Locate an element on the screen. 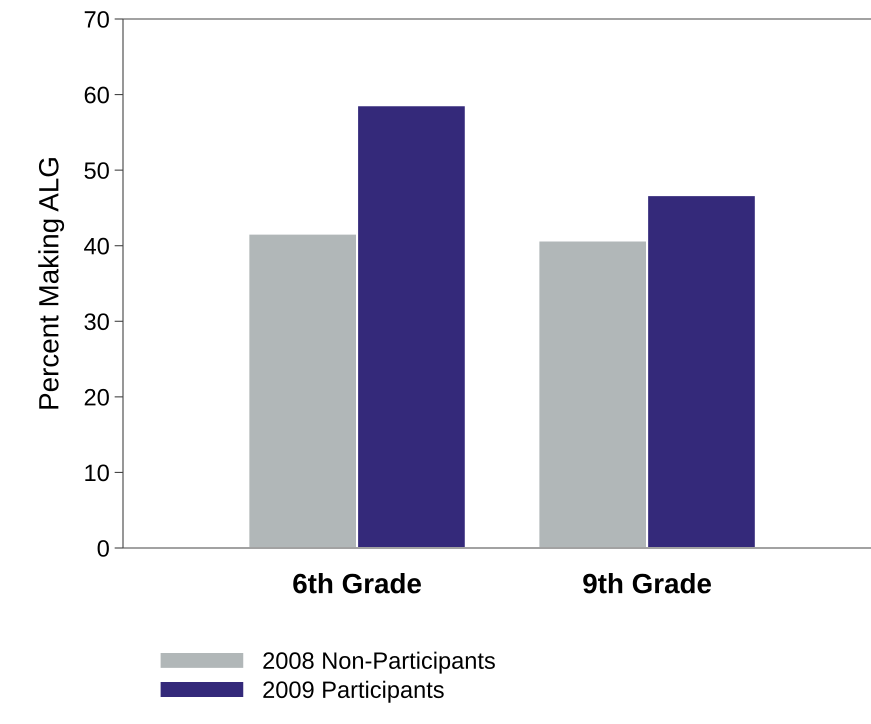  y-tick-label: 0 is located at coordinates (103, 548).